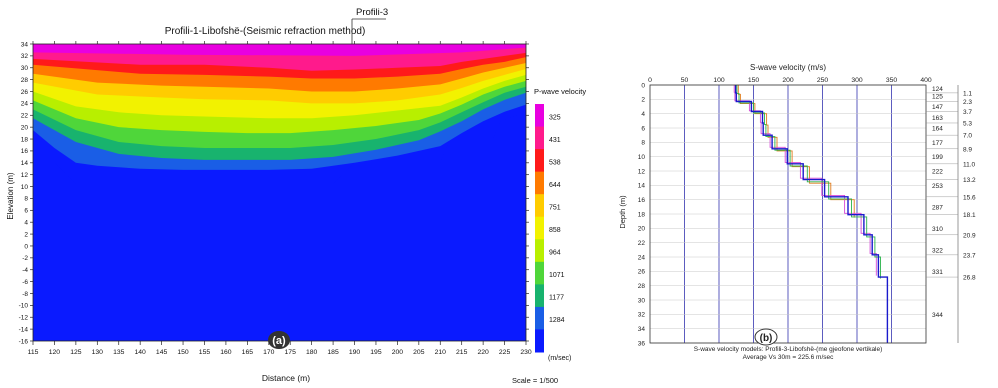 The height and width of the screenshot is (388, 998). What do you see at coordinates (555, 185) in the screenshot?
I see `colorbar-tick-label: 644` at bounding box center [555, 185].